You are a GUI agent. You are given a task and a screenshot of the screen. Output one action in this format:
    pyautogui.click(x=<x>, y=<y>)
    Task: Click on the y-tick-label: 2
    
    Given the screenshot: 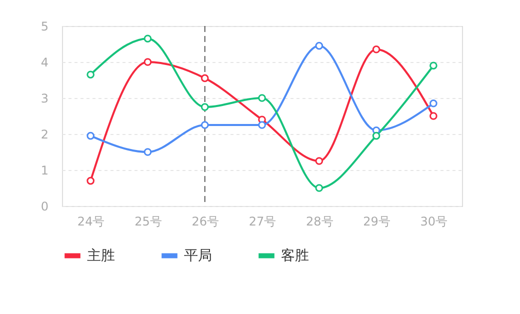 What is the action you would take?
    pyautogui.click(x=44, y=135)
    